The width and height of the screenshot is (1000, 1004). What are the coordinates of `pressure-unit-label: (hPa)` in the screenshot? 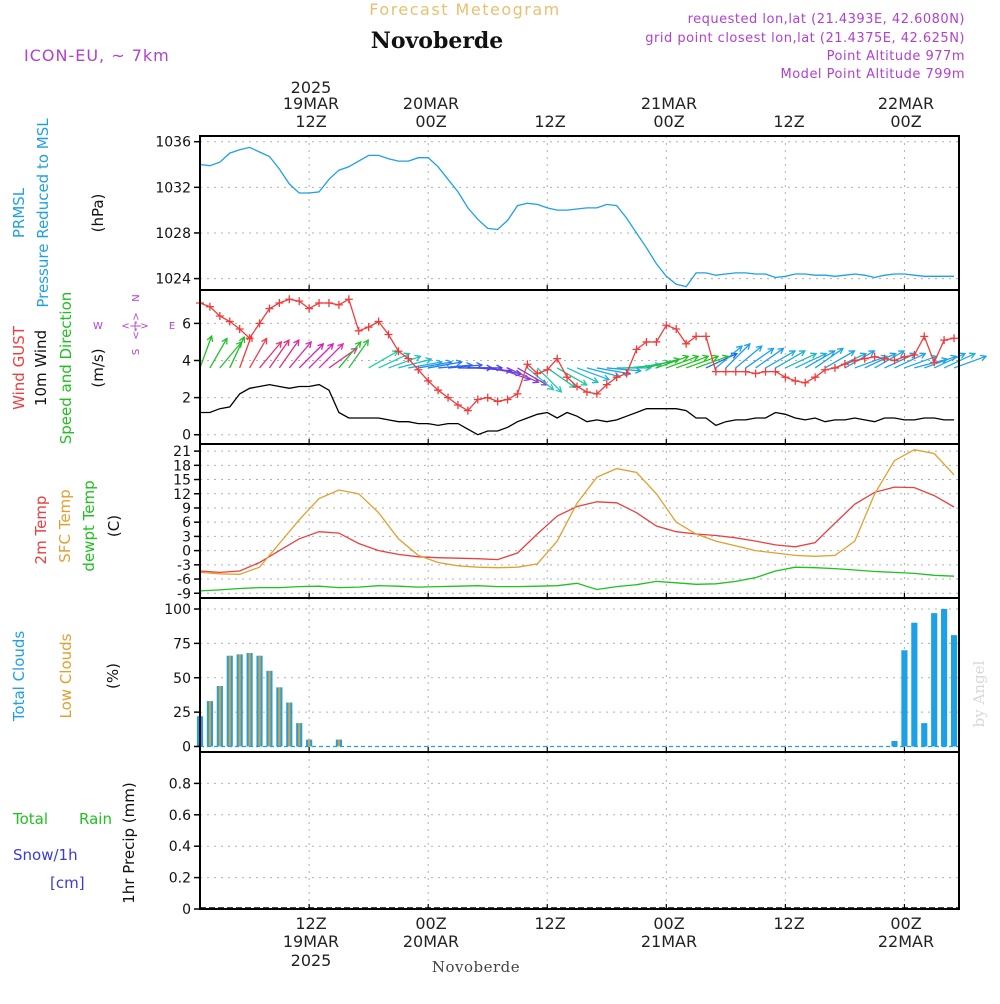 It's located at (98, 213).